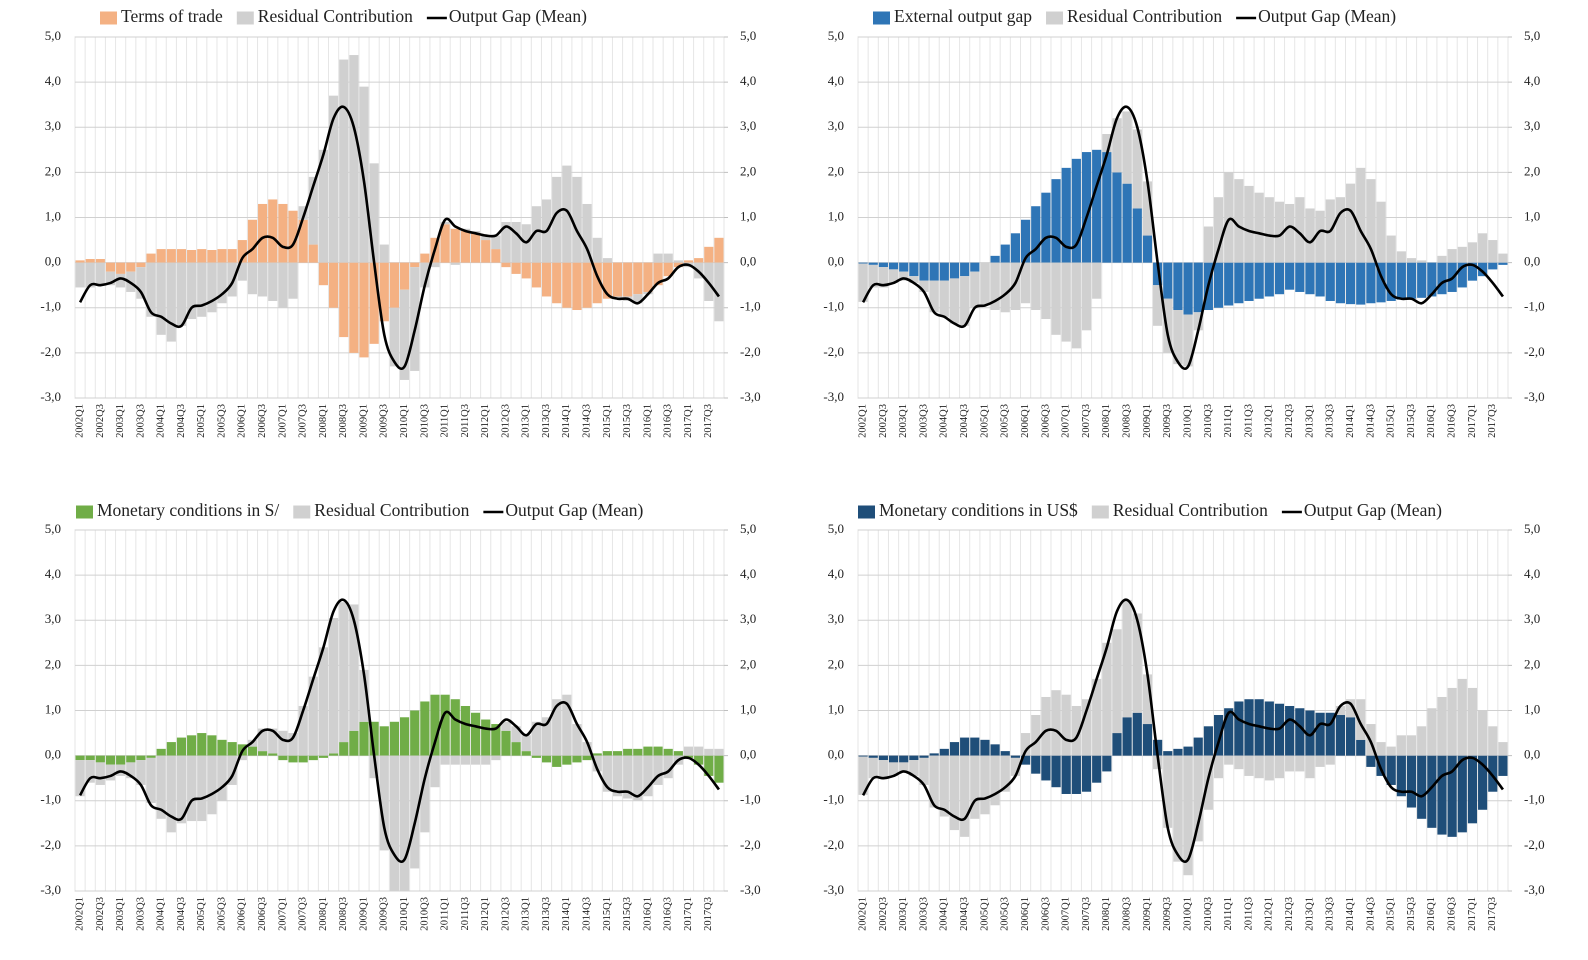  What do you see at coordinates (1350, 421) in the screenshot?
I see `x-tick-label: 2014Q1` at bounding box center [1350, 421].